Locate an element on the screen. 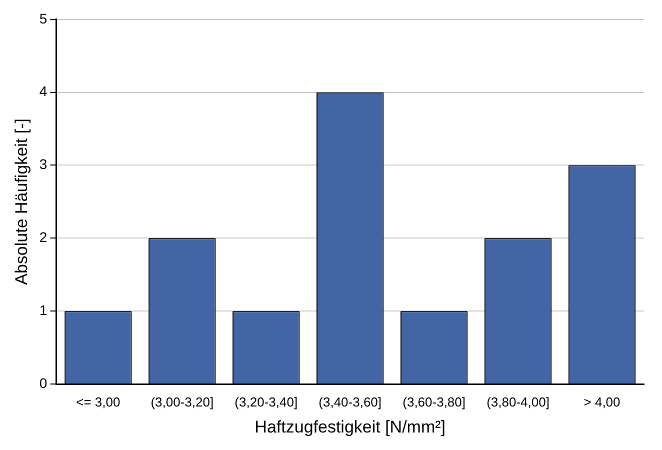 The width and height of the screenshot is (662, 450). x-tick-label: (3,80-4,00] is located at coordinates (518, 402).